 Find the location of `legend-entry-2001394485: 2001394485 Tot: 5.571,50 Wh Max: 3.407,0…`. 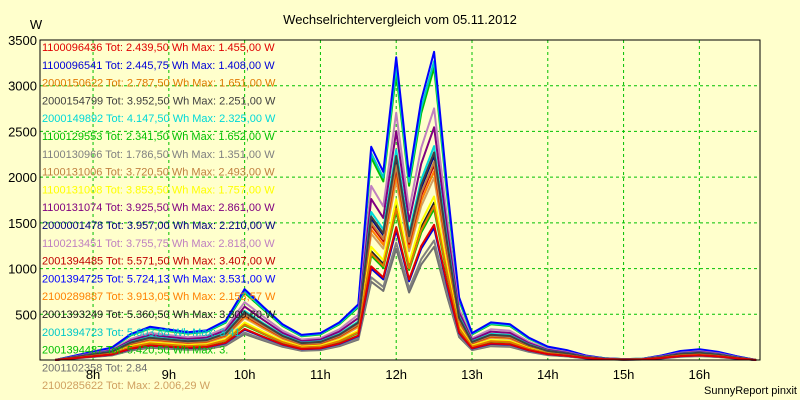

legend-entry-2001394485: 2001394485 Tot: 5.571,50 Wh Max: 3.407,0… is located at coordinates (159, 262).